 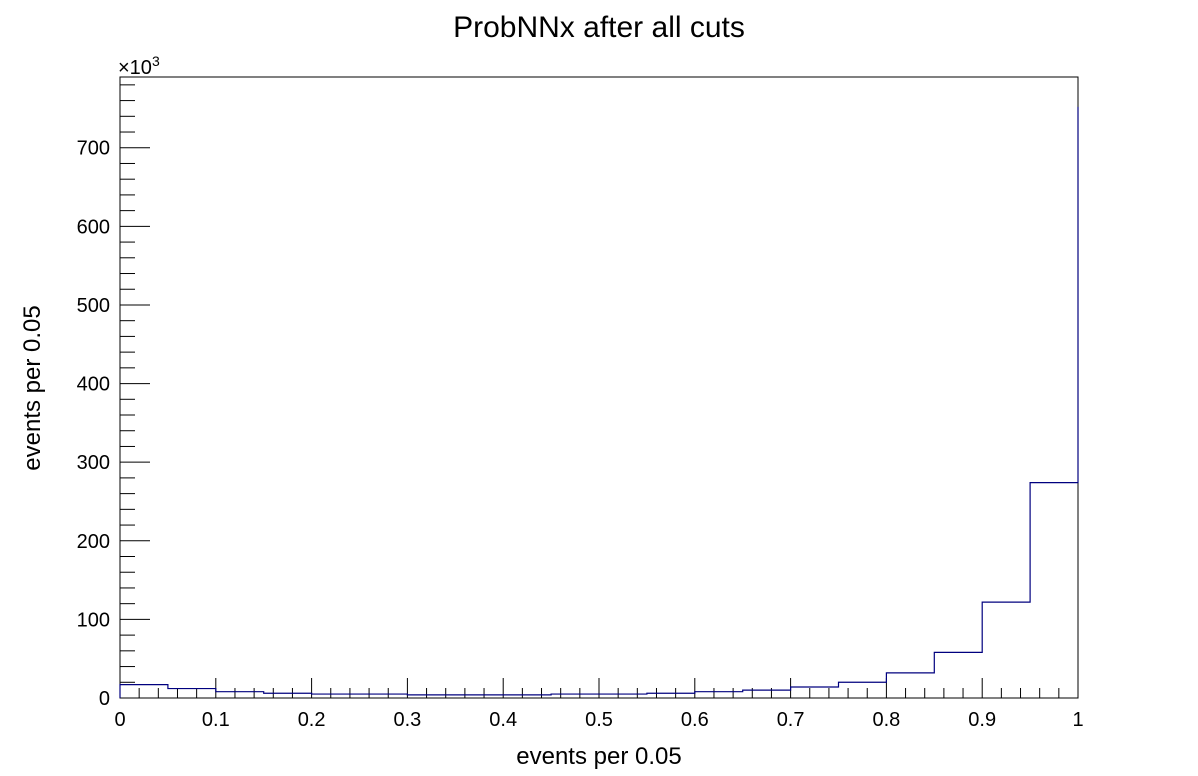 I want to click on y-tick-label: 500, so click(x=93, y=306).